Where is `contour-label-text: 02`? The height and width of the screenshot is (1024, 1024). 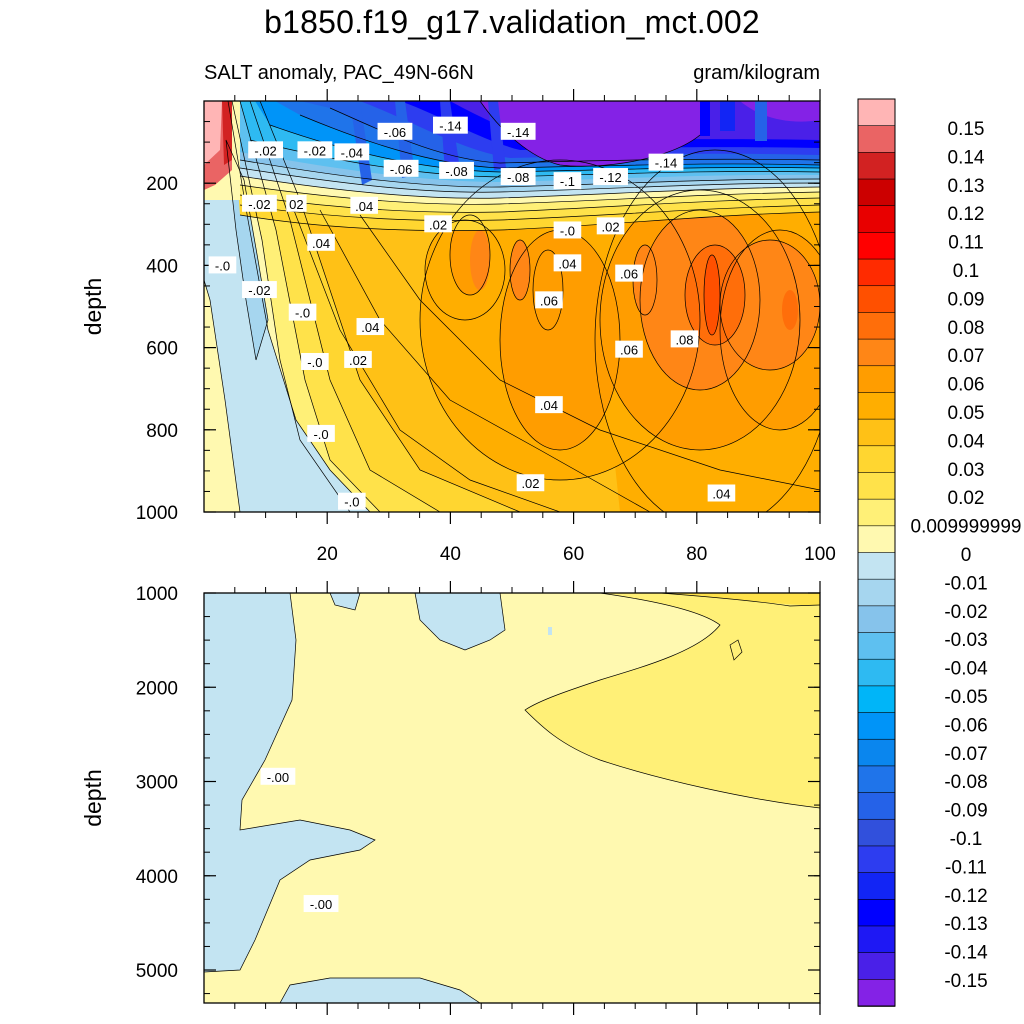 contour-label-text: 02 is located at coordinates (296, 204).